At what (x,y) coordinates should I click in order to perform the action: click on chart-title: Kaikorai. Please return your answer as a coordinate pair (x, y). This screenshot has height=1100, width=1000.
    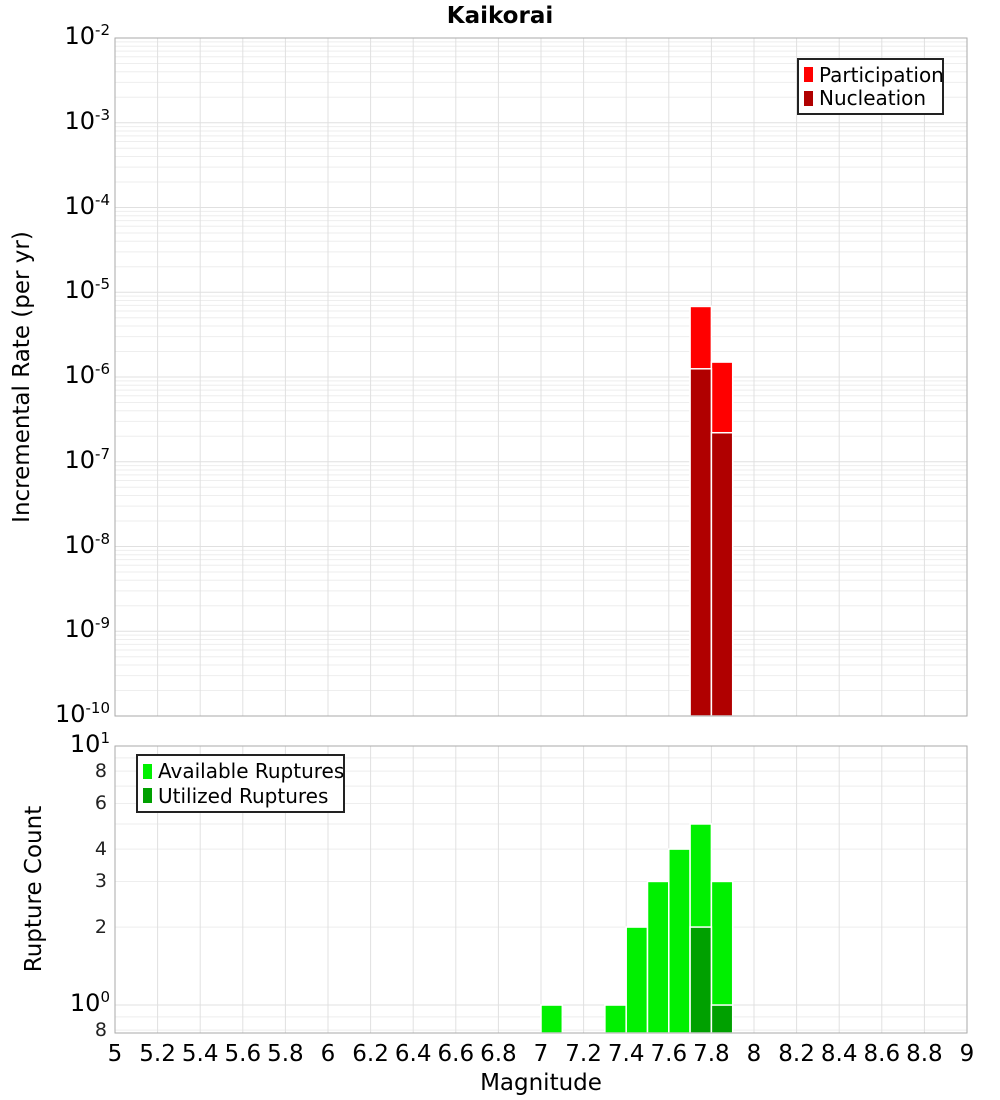
    Looking at the image, I should click on (500, 16).